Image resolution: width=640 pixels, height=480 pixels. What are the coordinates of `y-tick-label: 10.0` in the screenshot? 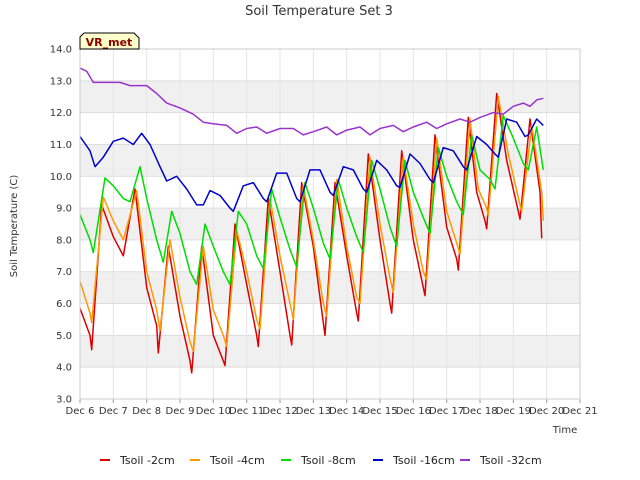 It's located at (61, 177).